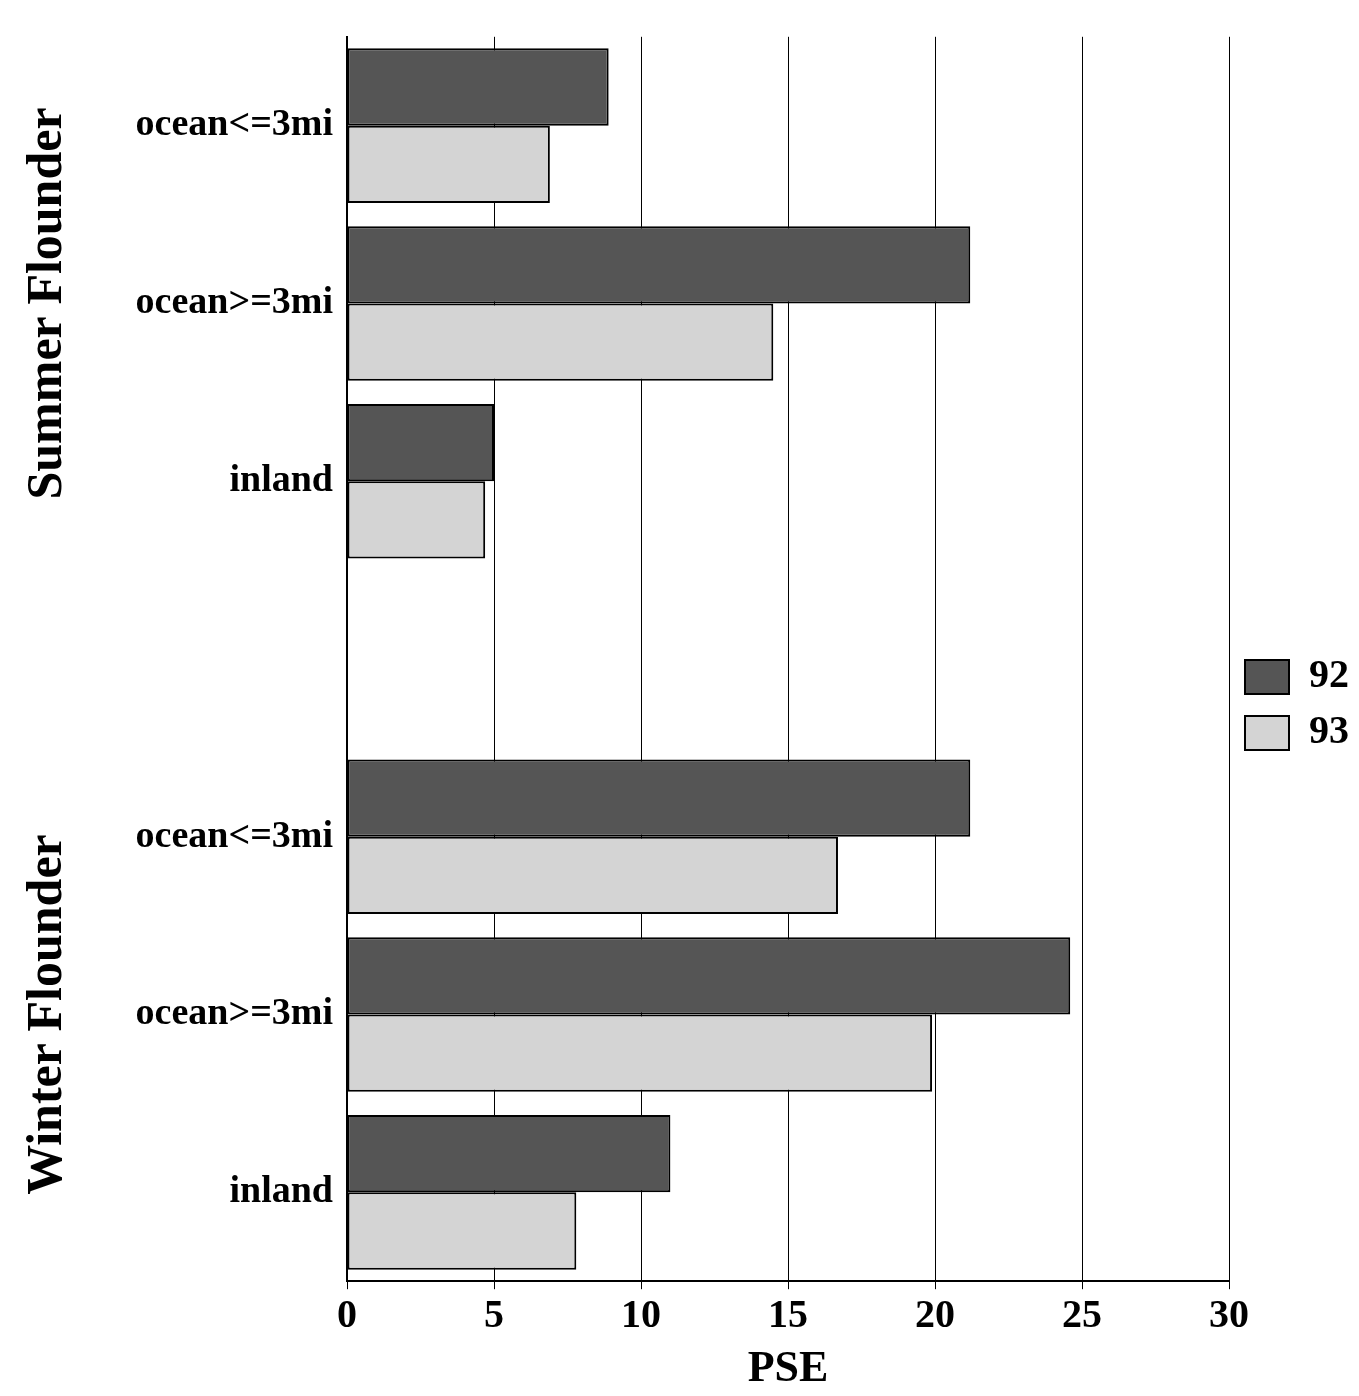 Image resolution: width=1359 pixels, height=1396 pixels. Describe the element at coordinates (43, 1014) in the screenshot. I see `text: Winter Flounder` at that location.